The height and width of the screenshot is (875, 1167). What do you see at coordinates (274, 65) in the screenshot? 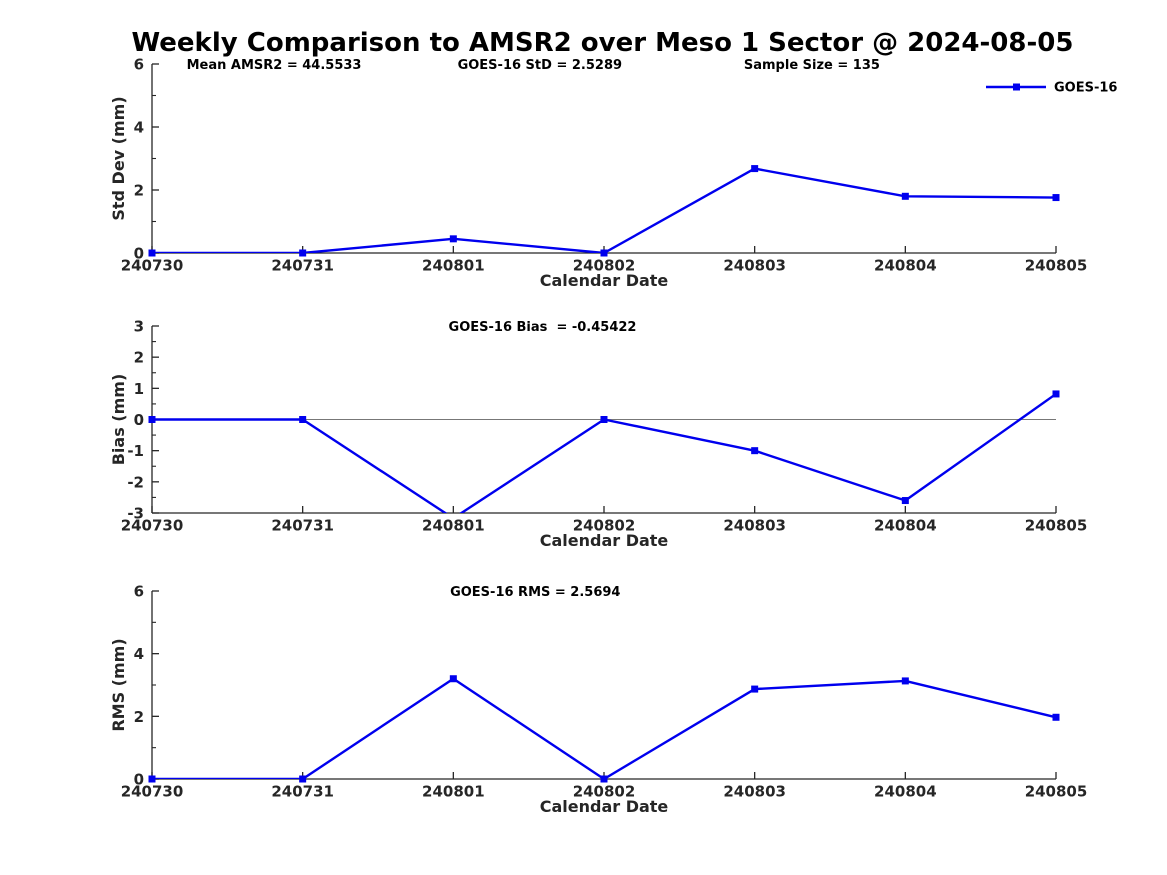
I see `annotation-text: Mean AMSR2 = 44.5533` at bounding box center [274, 65].